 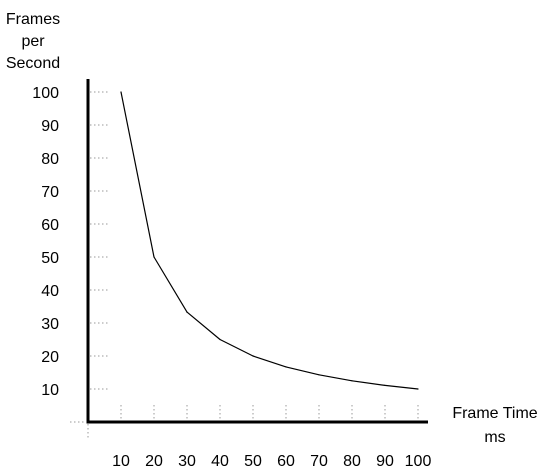 I want to click on x-tick-label: 100, so click(x=418, y=461).